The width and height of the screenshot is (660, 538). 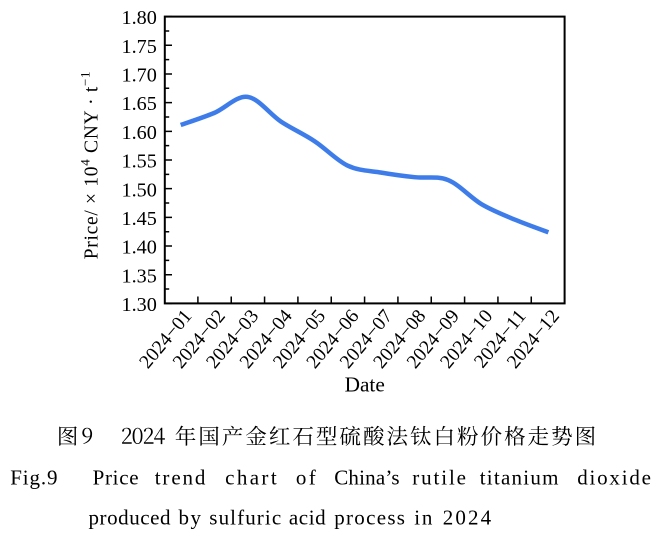 I want to click on svg-text: 1.75, so click(x=138, y=47).